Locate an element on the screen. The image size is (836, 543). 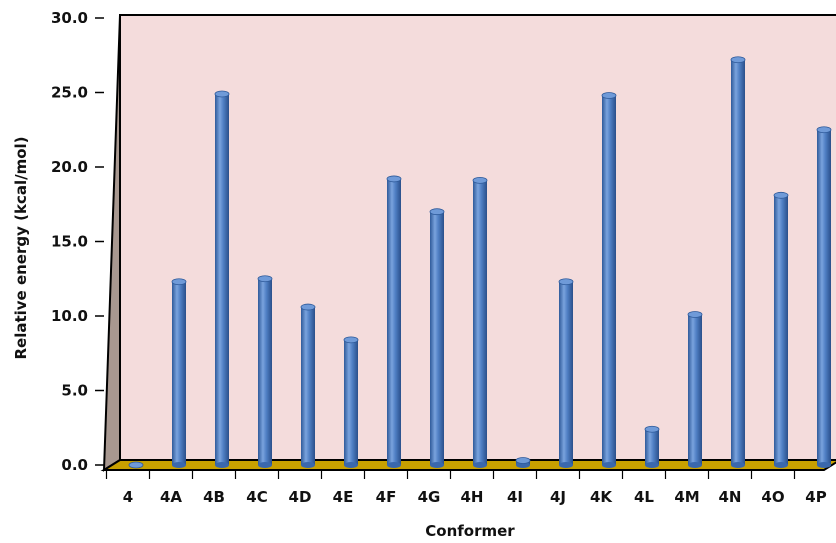
bar-4B is located at coordinates (222, 279).